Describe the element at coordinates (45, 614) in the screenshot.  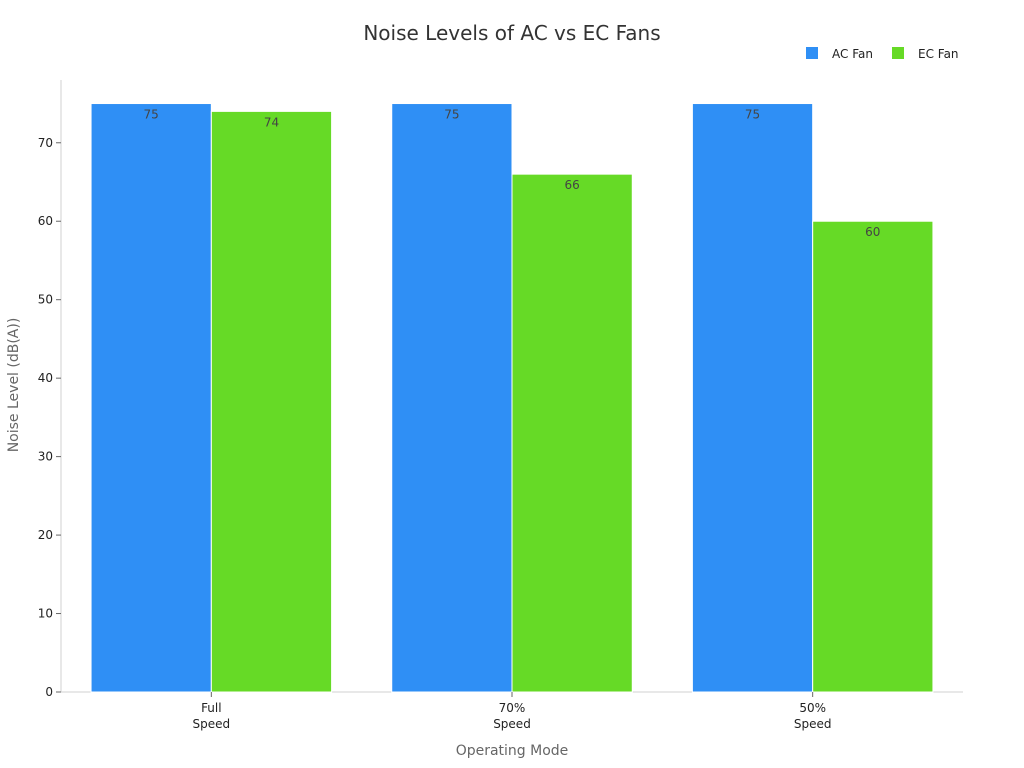
I see `y-tick-label: 10` at that location.